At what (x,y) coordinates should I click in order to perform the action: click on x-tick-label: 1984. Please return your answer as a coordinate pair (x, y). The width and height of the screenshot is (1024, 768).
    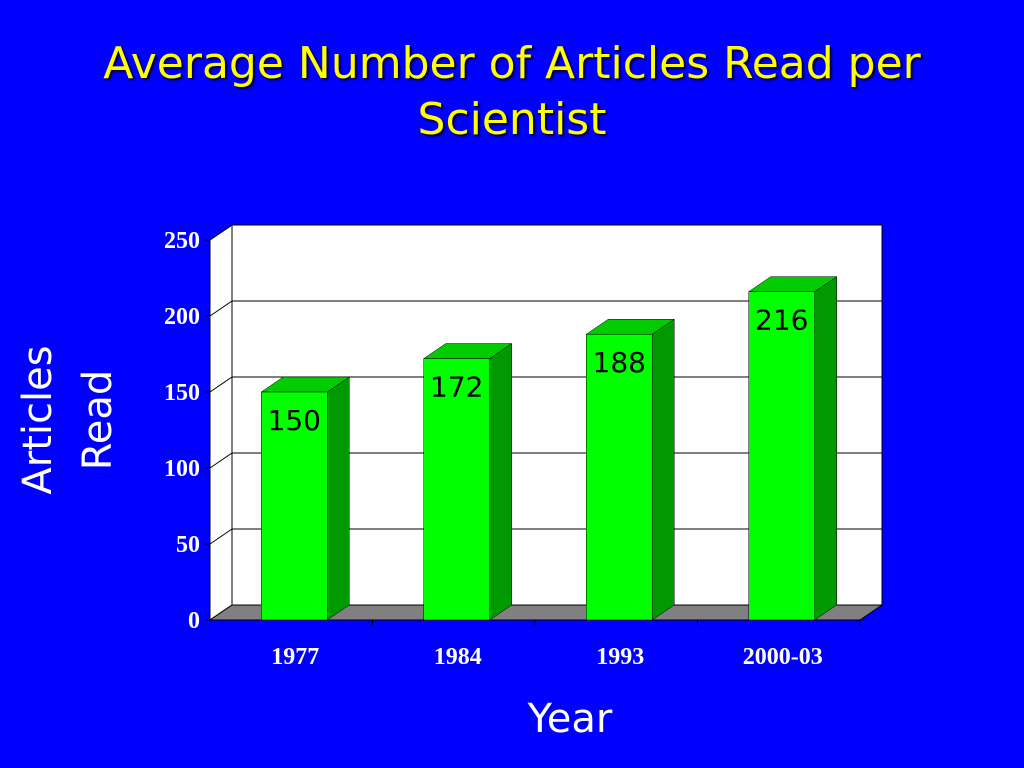
    Looking at the image, I should click on (458, 657).